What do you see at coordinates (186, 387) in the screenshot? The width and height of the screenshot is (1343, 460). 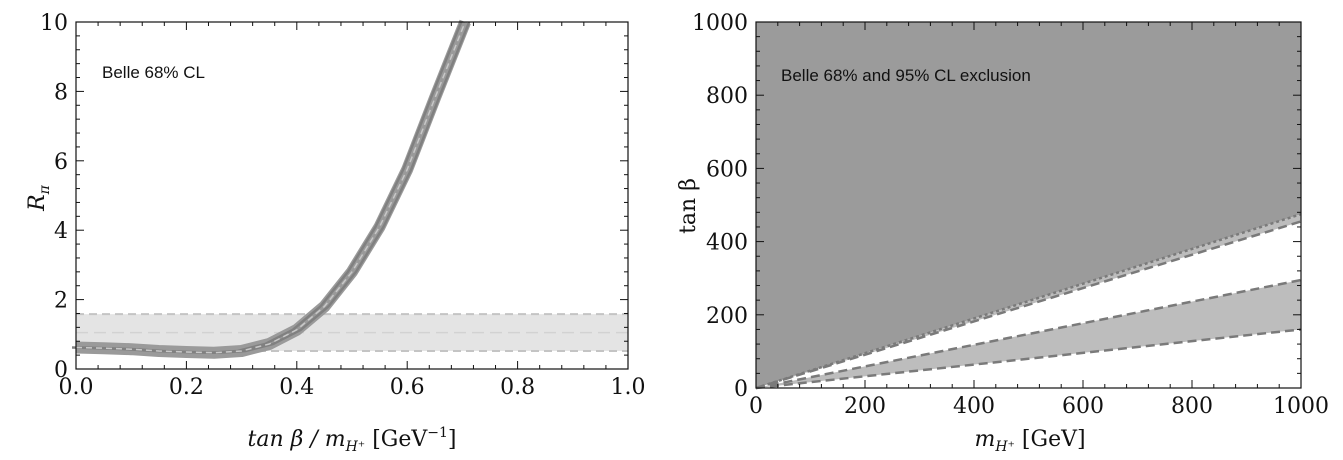 I see `left-x-tick-label: 0.2` at bounding box center [186, 387].